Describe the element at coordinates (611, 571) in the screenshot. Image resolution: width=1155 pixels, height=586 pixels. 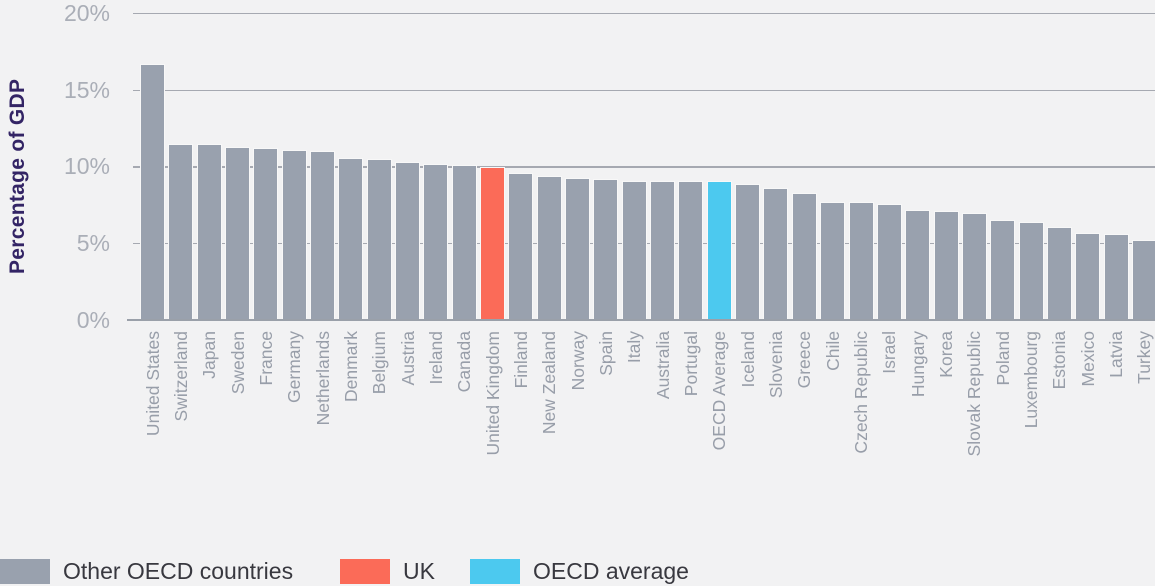
I see `legend-label: OECD average` at that location.